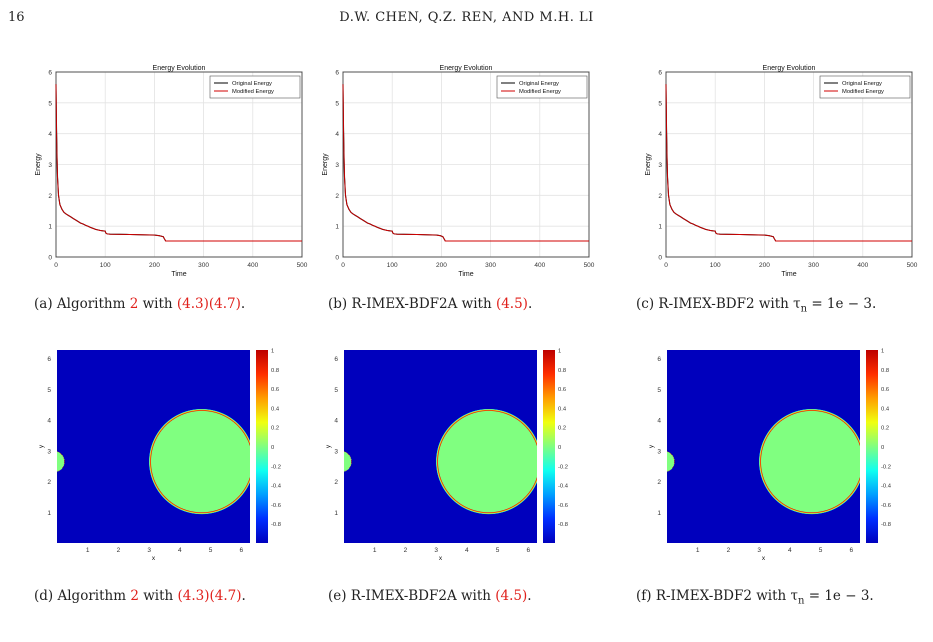 The image size is (933, 642). I want to click on y-axis-label: y, so click(41, 446).